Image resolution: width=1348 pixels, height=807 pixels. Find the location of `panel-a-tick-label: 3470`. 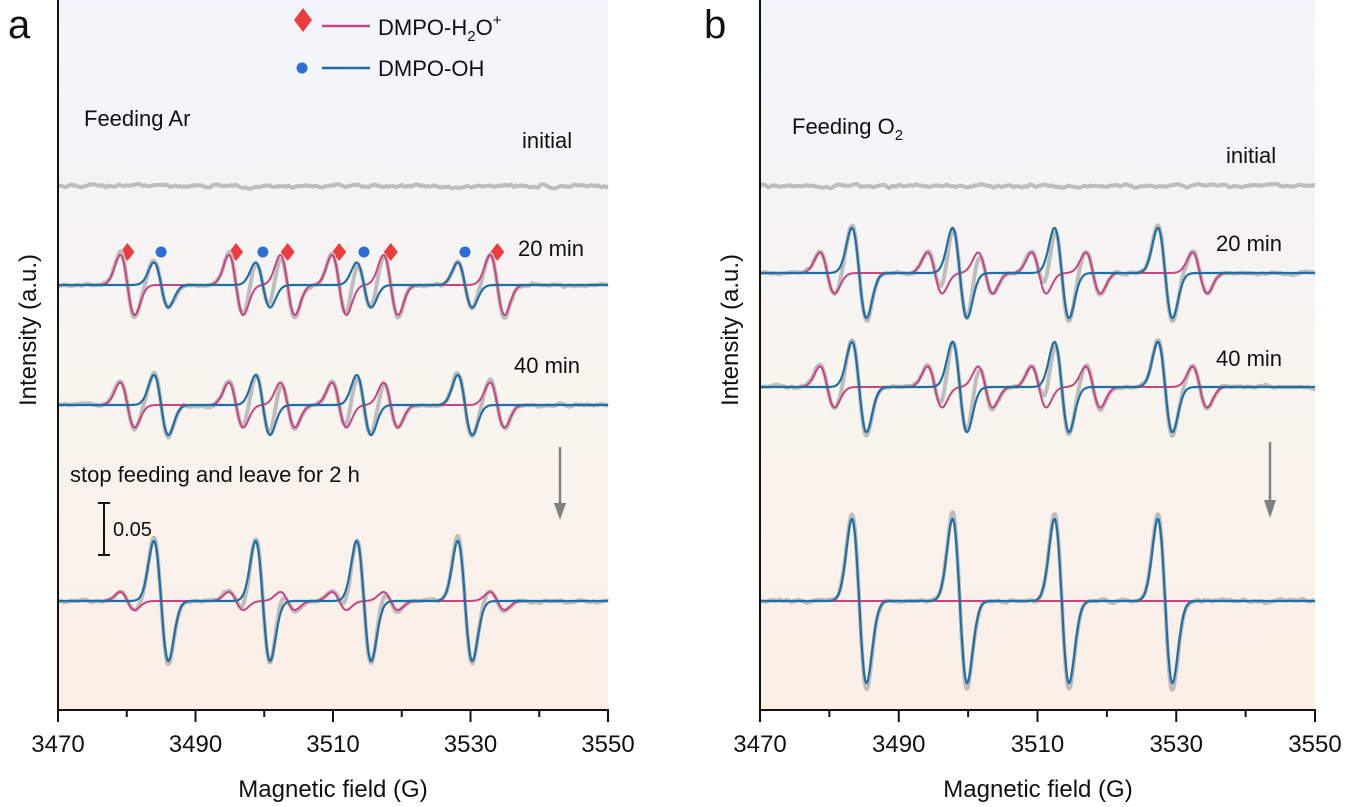

panel-a-tick-label: 3470 is located at coordinates (57, 744).